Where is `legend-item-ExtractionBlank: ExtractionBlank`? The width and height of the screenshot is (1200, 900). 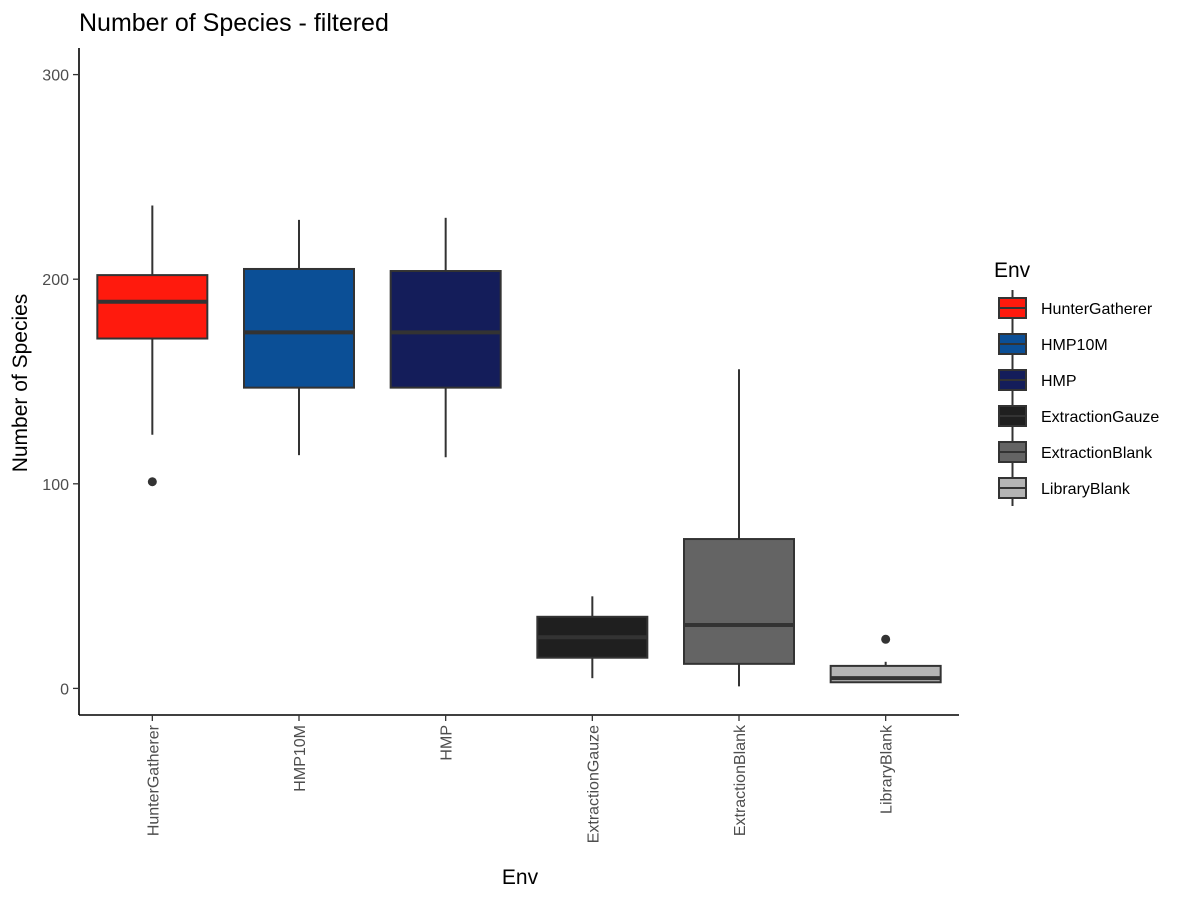
legend-item-ExtractionBlank: ExtractionBlank is located at coordinates (1075, 452).